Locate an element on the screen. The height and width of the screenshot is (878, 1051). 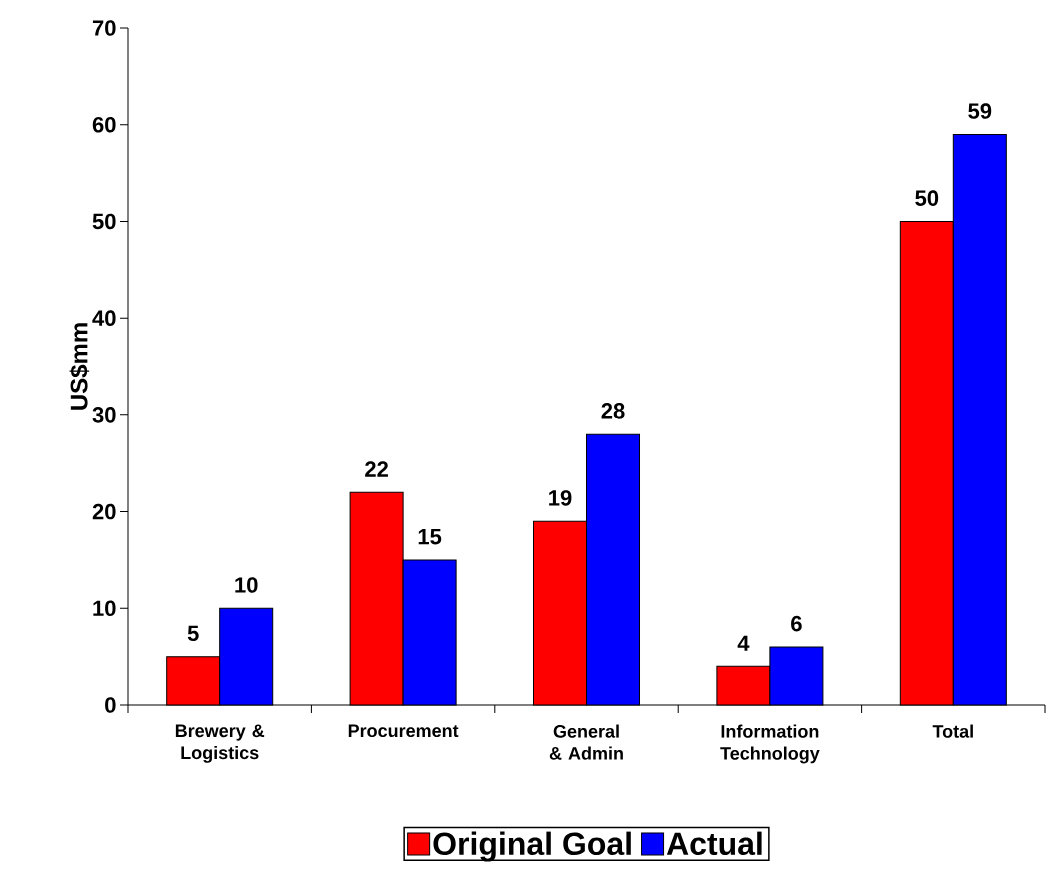
data-label: 19 is located at coordinates (560, 498).